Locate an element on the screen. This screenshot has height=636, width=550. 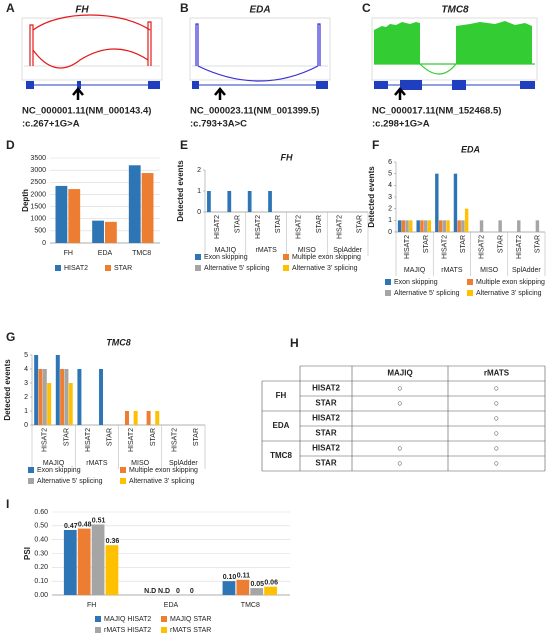
caption: :c.793+3A>C is located at coordinates (218, 124).